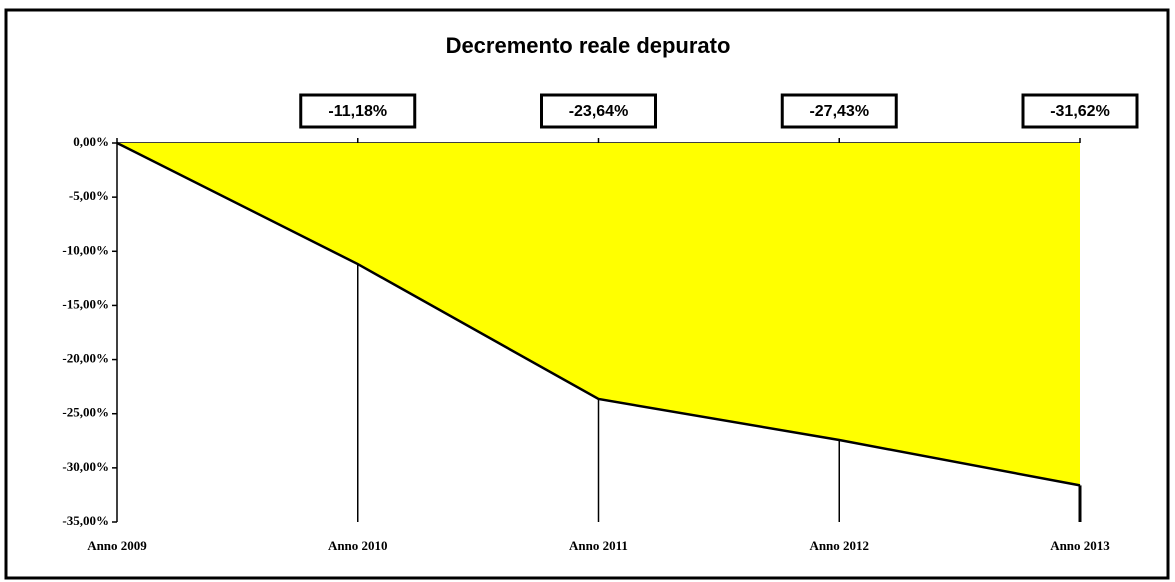  I want to click on y-tick-label: 0,00%, so click(91, 141).